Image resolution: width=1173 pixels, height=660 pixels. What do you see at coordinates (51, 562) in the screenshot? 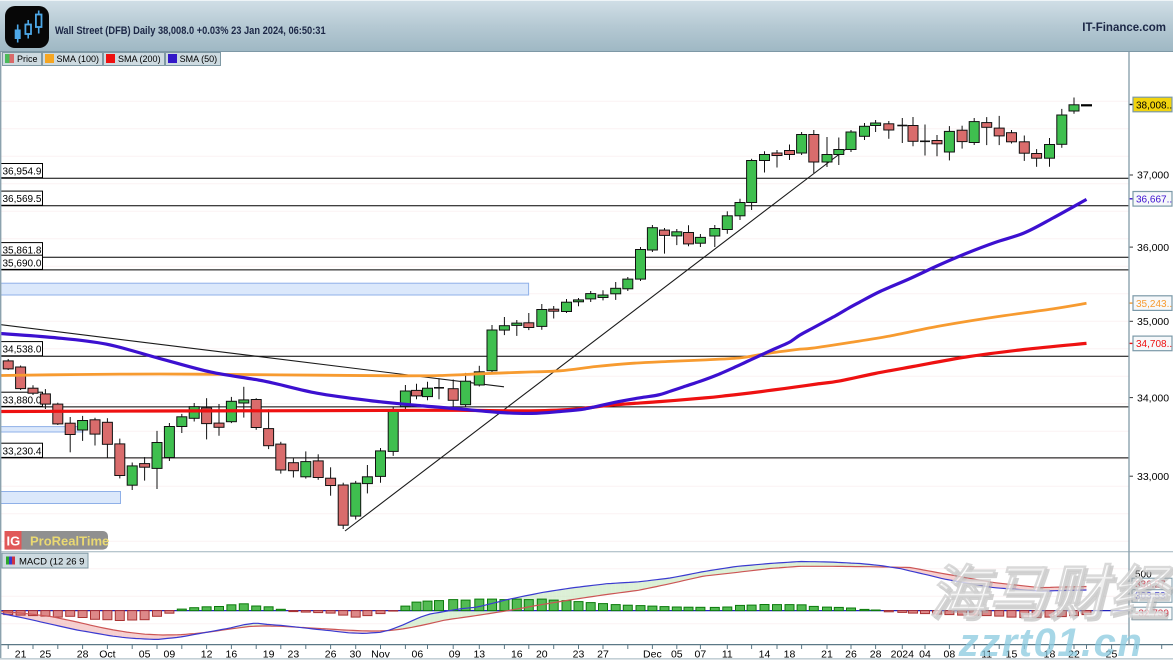
I see `svg-text: MACD (12 26 9` at bounding box center [51, 562].